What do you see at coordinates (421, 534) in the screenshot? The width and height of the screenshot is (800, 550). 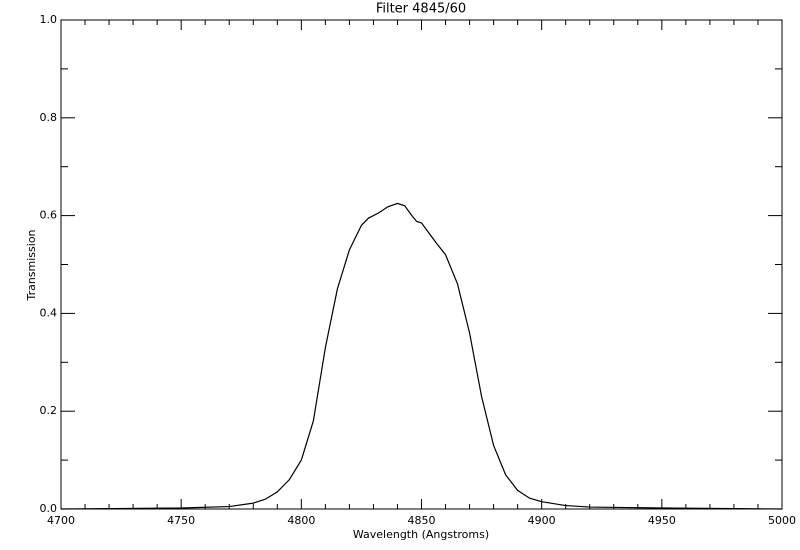 I see `x-axis-label: Wavelength (Angstroms)` at bounding box center [421, 534].